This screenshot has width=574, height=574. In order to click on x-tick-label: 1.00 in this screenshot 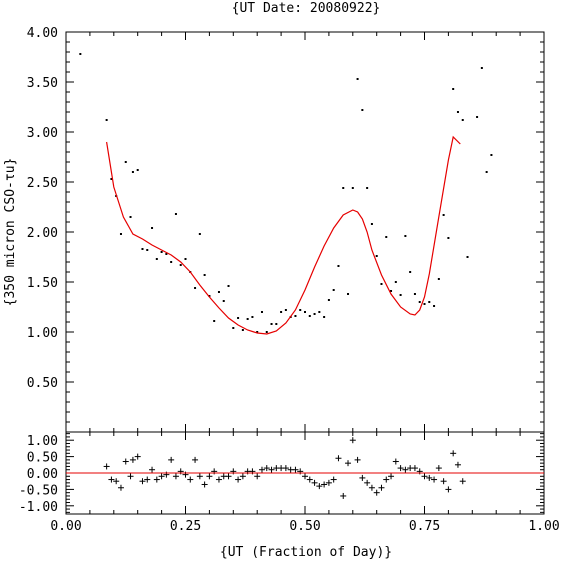, I will do `click(543, 526)`.